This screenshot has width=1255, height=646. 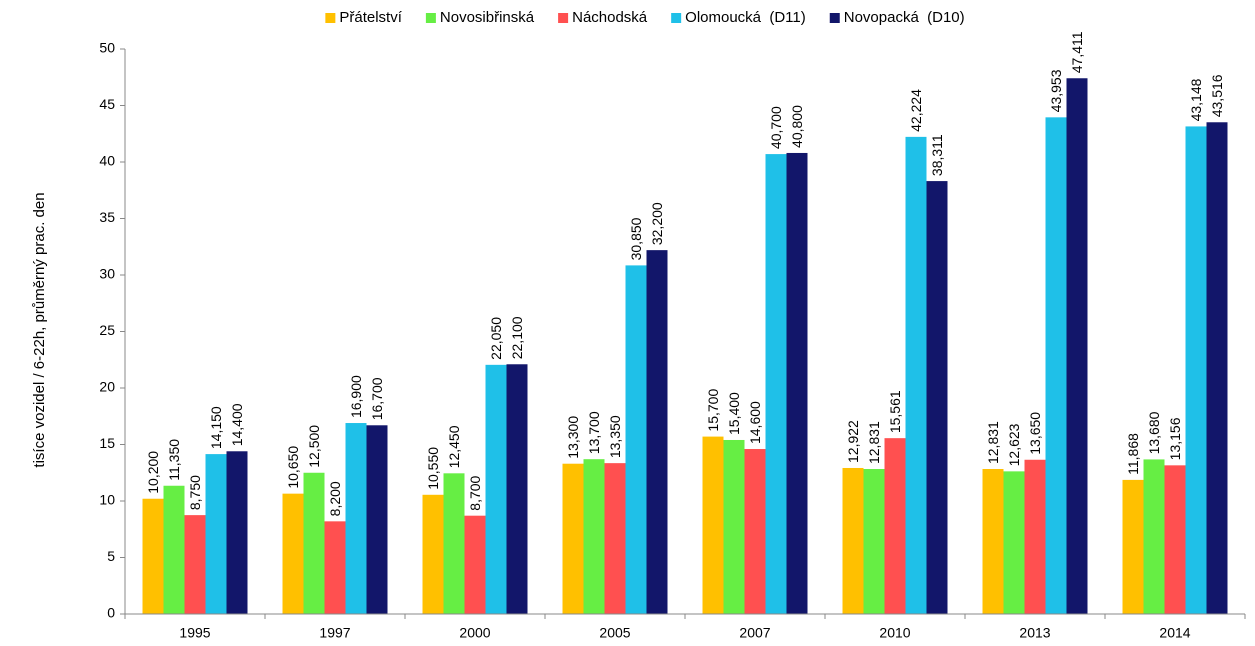 What do you see at coordinates (610, 17) in the screenshot?
I see `legend-label: Náchodská` at bounding box center [610, 17].